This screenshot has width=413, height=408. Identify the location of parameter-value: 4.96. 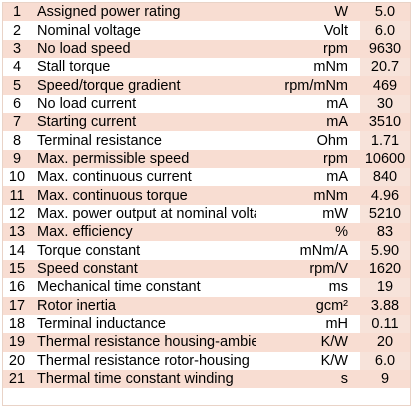
(385, 195).